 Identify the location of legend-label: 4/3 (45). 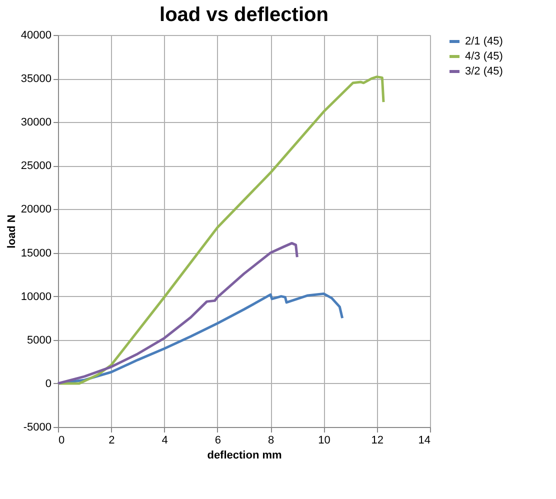
(484, 56).